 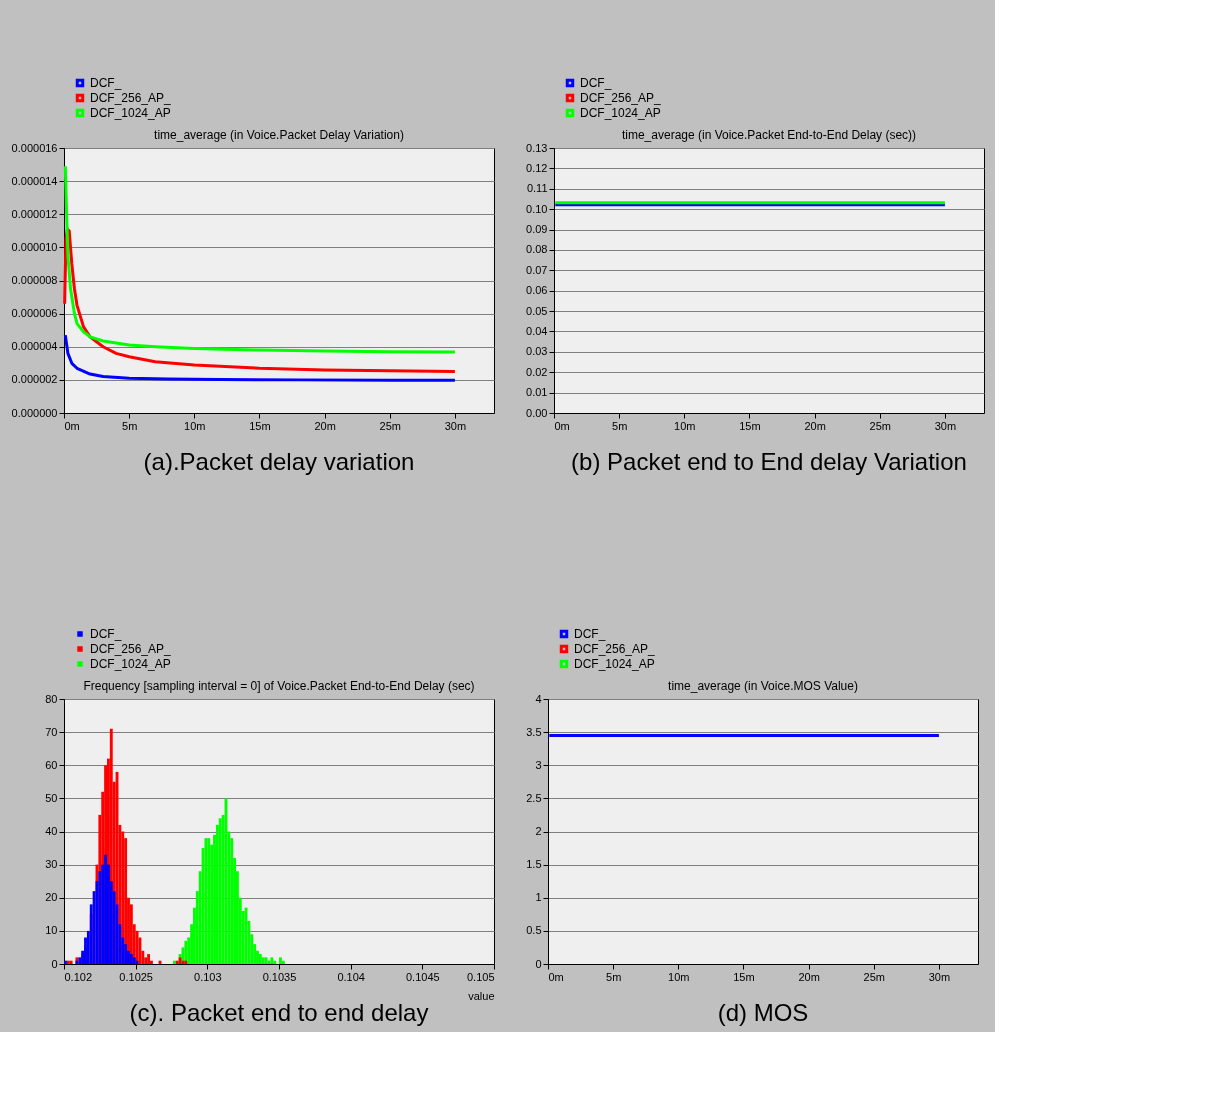 What do you see at coordinates (534, 797) in the screenshot?
I see `y-tick-label: 2.5` at bounding box center [534, 797].